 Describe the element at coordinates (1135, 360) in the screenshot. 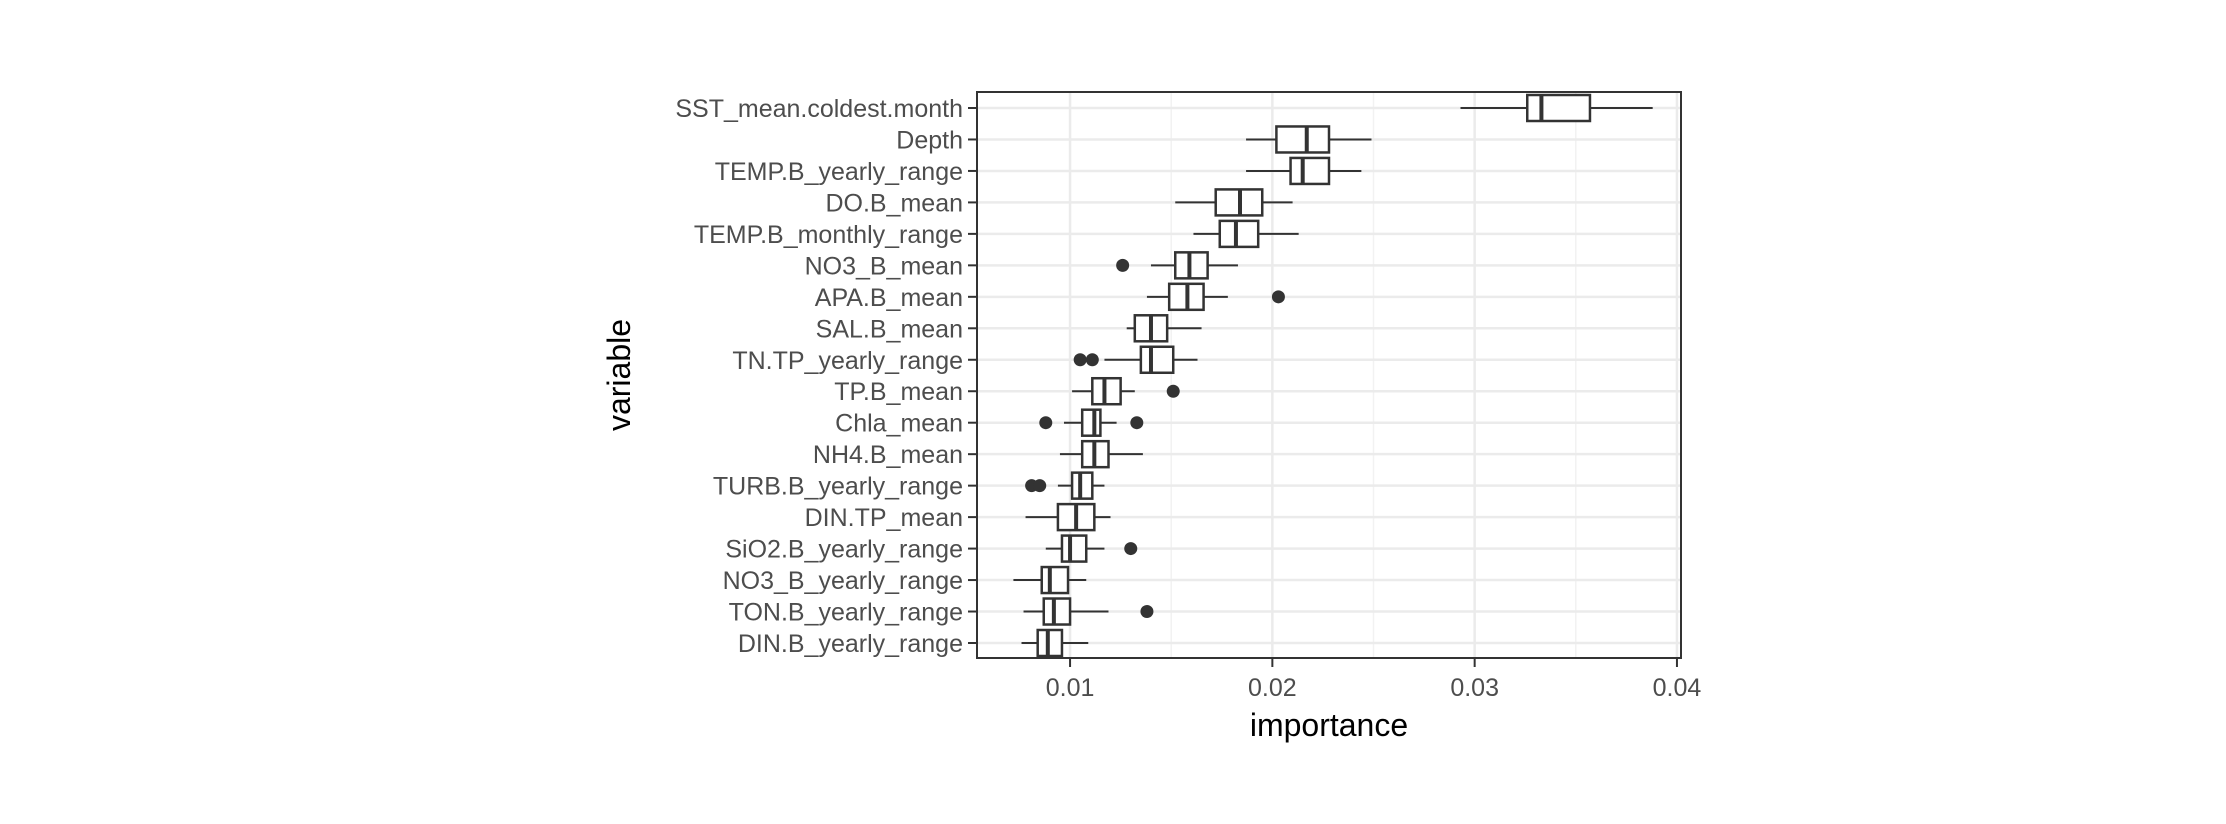

I see `box-TN.TP_yearly_range` at that location.